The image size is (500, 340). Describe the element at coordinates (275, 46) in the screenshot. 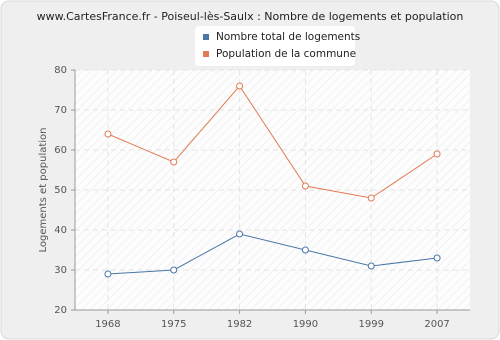

I see `legend` at that location.